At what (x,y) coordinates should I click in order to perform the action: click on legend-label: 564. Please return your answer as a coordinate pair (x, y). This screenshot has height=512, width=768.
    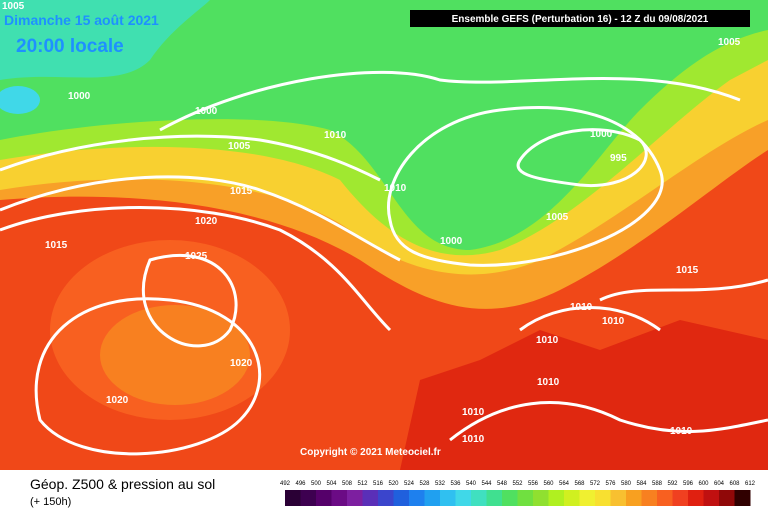
    Looking at the image, I should click on (564, 484).